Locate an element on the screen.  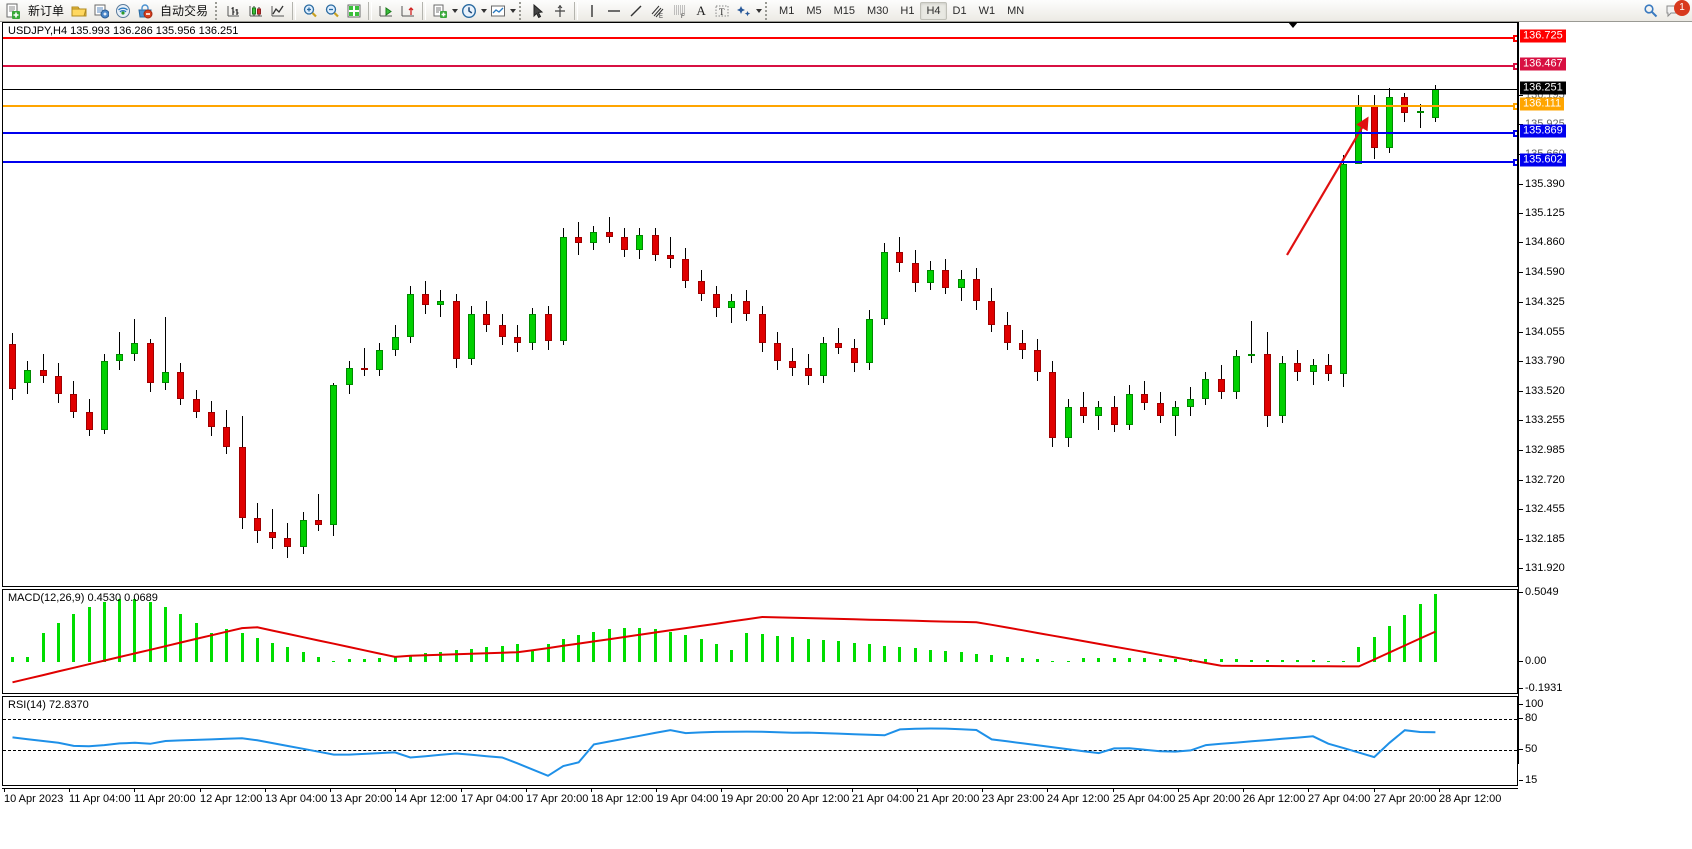
text-box-button: T is located at coordinates (722, 11).